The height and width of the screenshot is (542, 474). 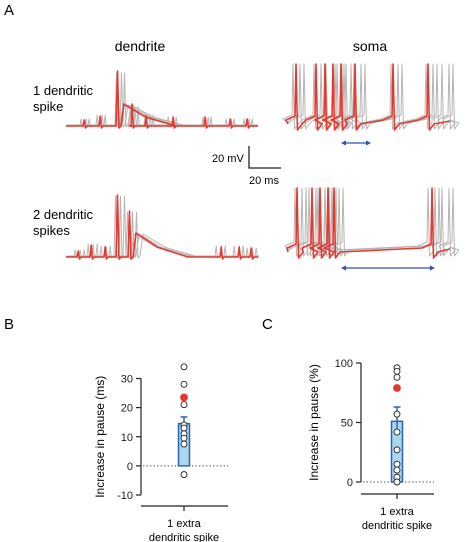 What do you see at coordinates (140, 46) in the screenshot?
I see `dendrite-header: dendrite` at bounding box center [140, 46].